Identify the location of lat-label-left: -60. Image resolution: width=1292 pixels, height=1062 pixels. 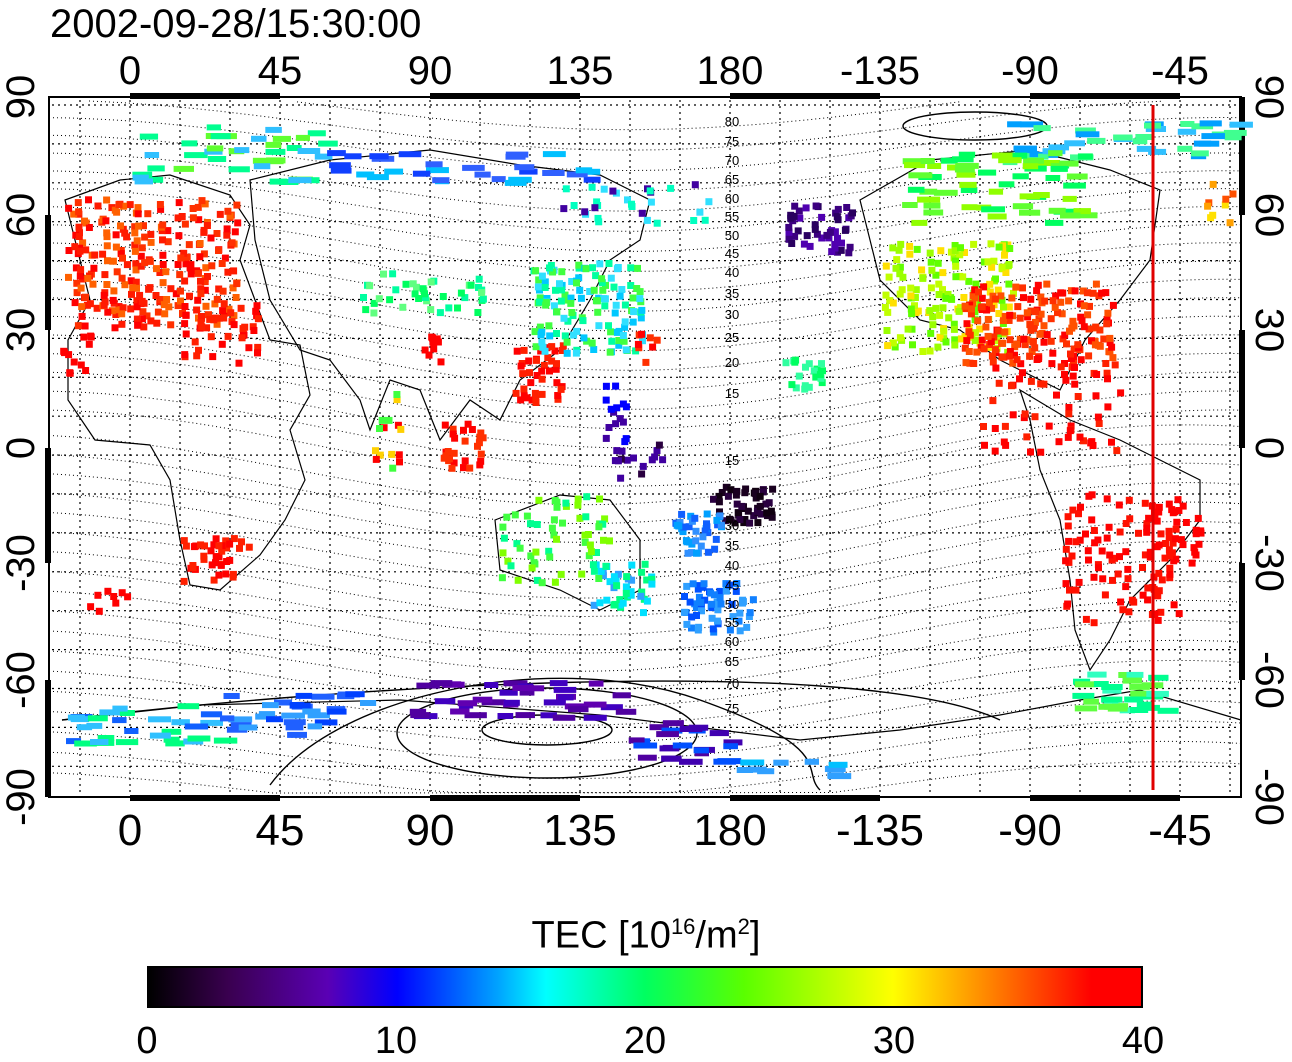
(21, 680).